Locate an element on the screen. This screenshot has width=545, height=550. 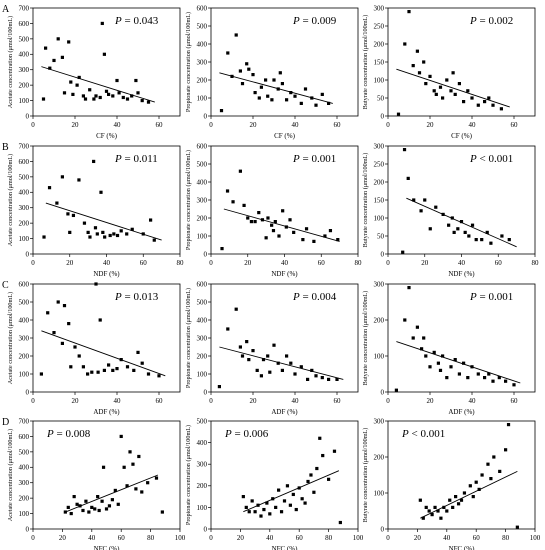
y-axis-label: Acetate concentration (μmol/100mL) is located at coordinates (10, 338).